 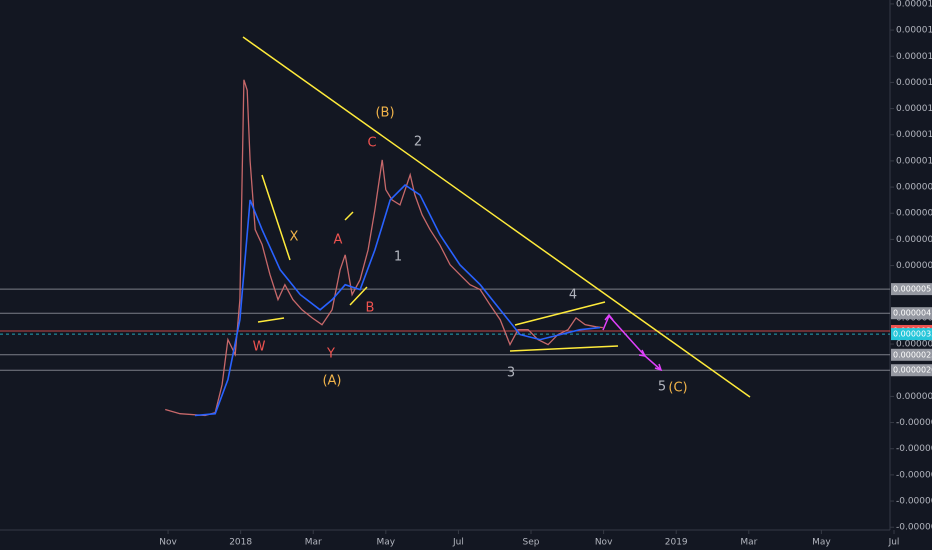 What do you see at coordinates (914, 449) in the screenshot?
I see `y-tick-label: -0.00000100` at bounding box center [914, 449].